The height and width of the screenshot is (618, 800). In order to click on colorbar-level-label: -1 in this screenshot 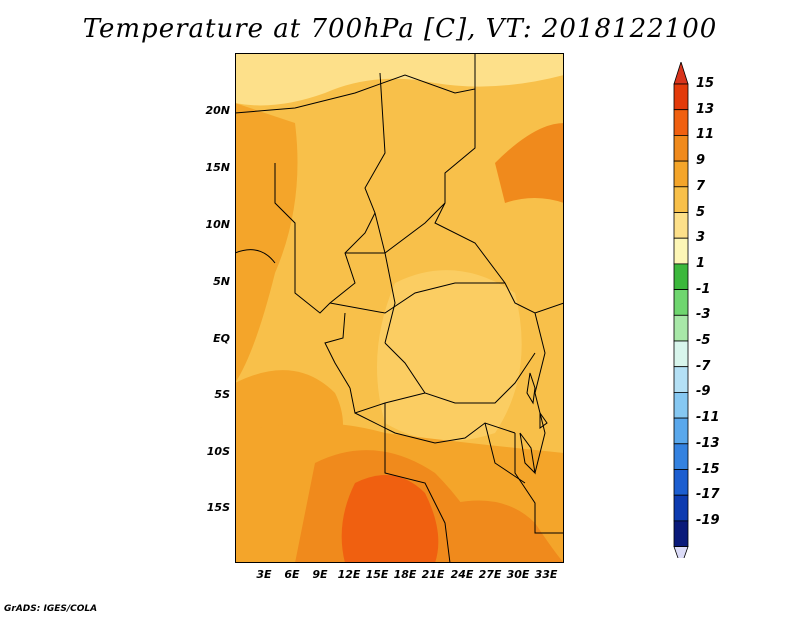, I will do `click(703, 289)`.